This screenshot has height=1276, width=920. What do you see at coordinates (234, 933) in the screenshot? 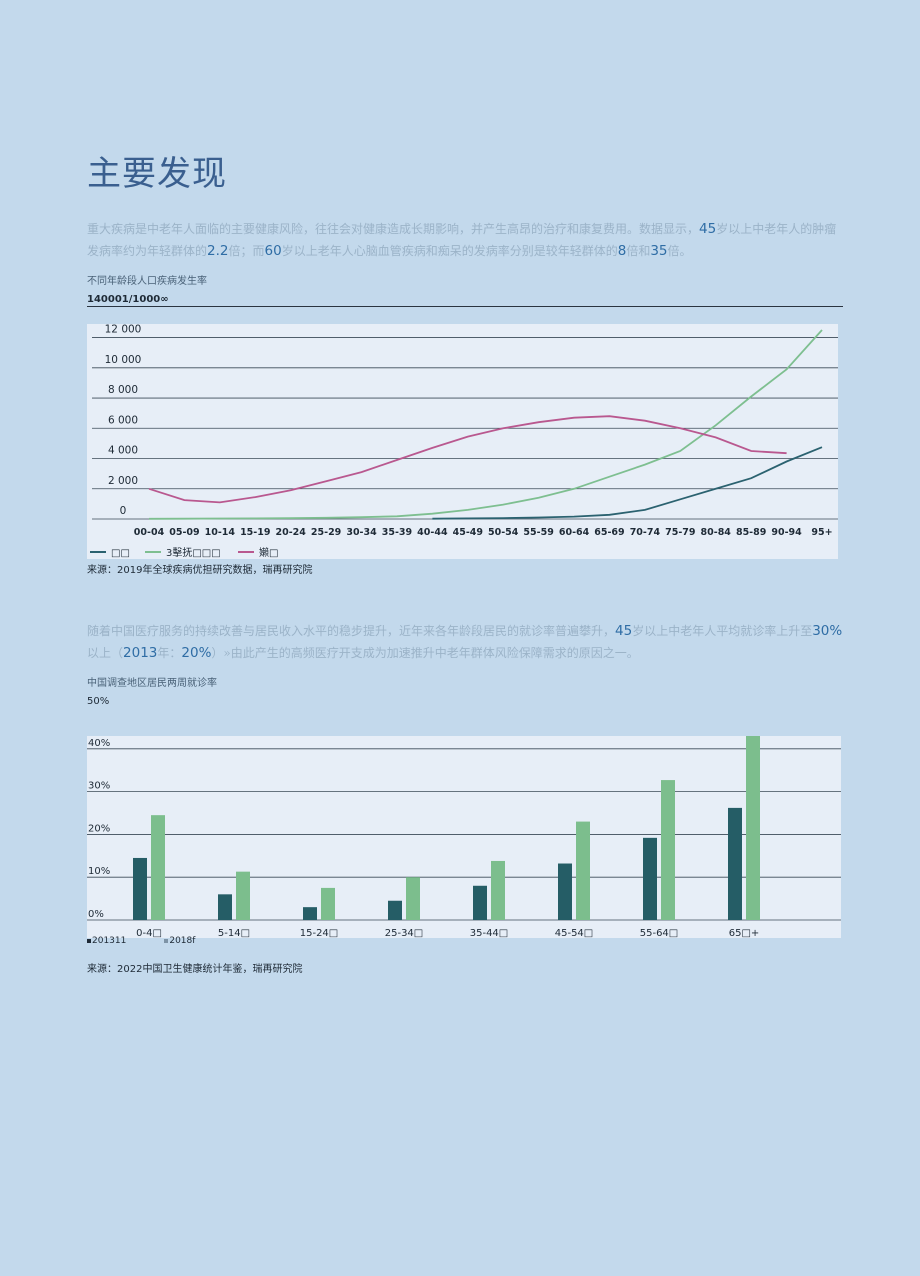
I see `chart2-x-tick: 5-14□` at bounding box center [234, 933].